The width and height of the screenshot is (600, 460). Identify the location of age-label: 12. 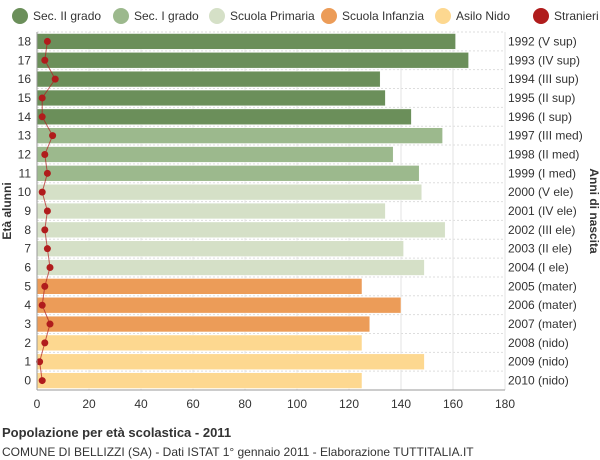
(25, 154).